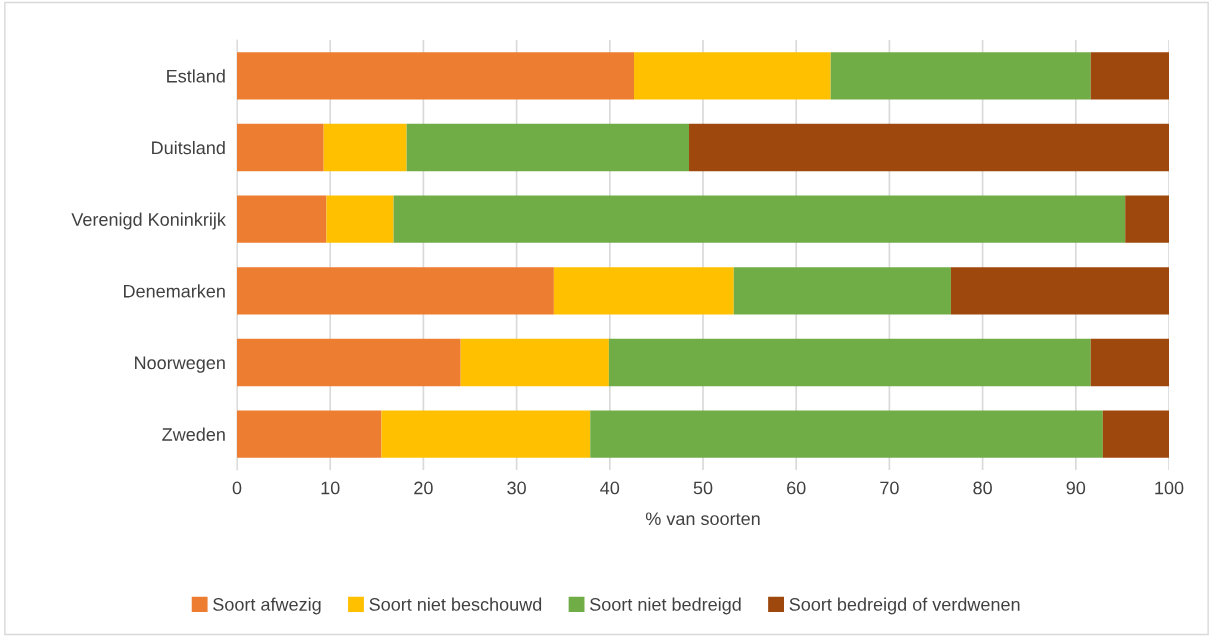 The width and height of the screenshot is (1213, 637). Describe the element at coordinates (180, 364) in the screenshot. I see `y-tick-label: Noorwegen` at that location.